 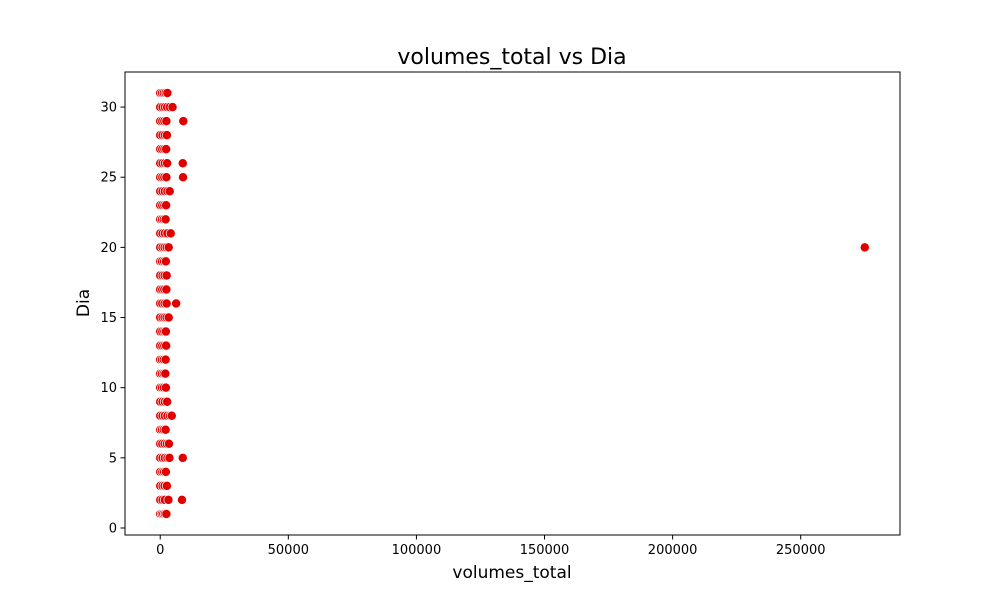 What do you see at coordinates (108, 388) in the screenshot?
I see `y-tick-label: 10` at bounding box center [108, 388].